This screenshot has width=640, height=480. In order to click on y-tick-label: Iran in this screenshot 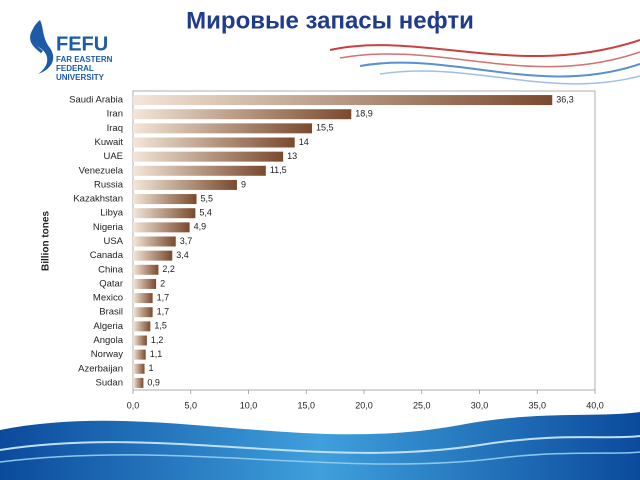, I will do `click(115, 114)`.